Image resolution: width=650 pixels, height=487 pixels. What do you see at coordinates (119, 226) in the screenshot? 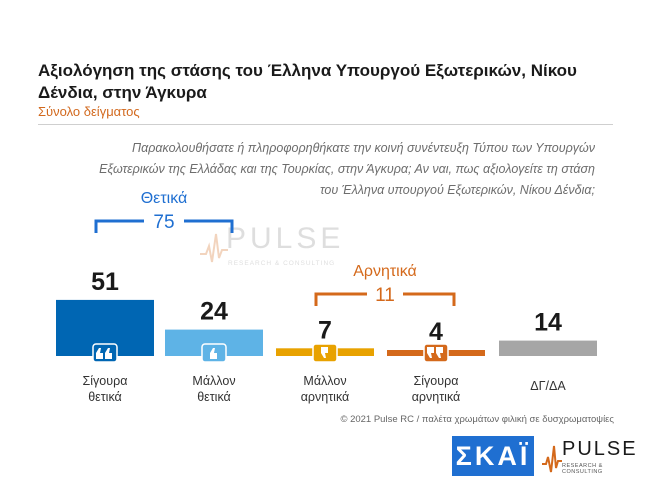
I see `group-bracket-1-left` at bounding box center [119, 226].